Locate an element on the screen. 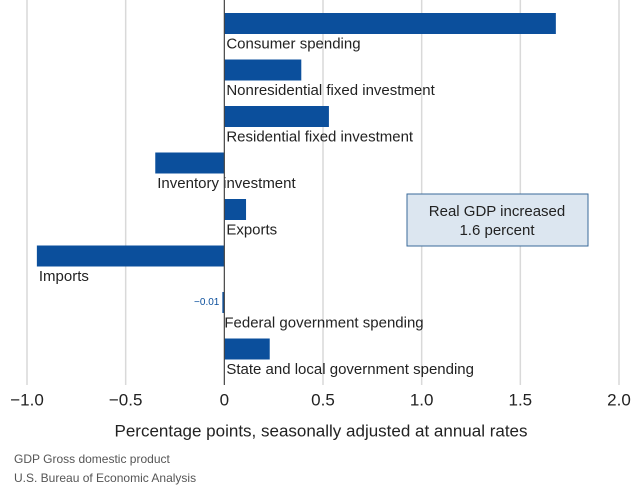 Image resolution: width=642 pixels, height=489 pixels. category-label: Consumer spending is located at coordinates (293, 43).